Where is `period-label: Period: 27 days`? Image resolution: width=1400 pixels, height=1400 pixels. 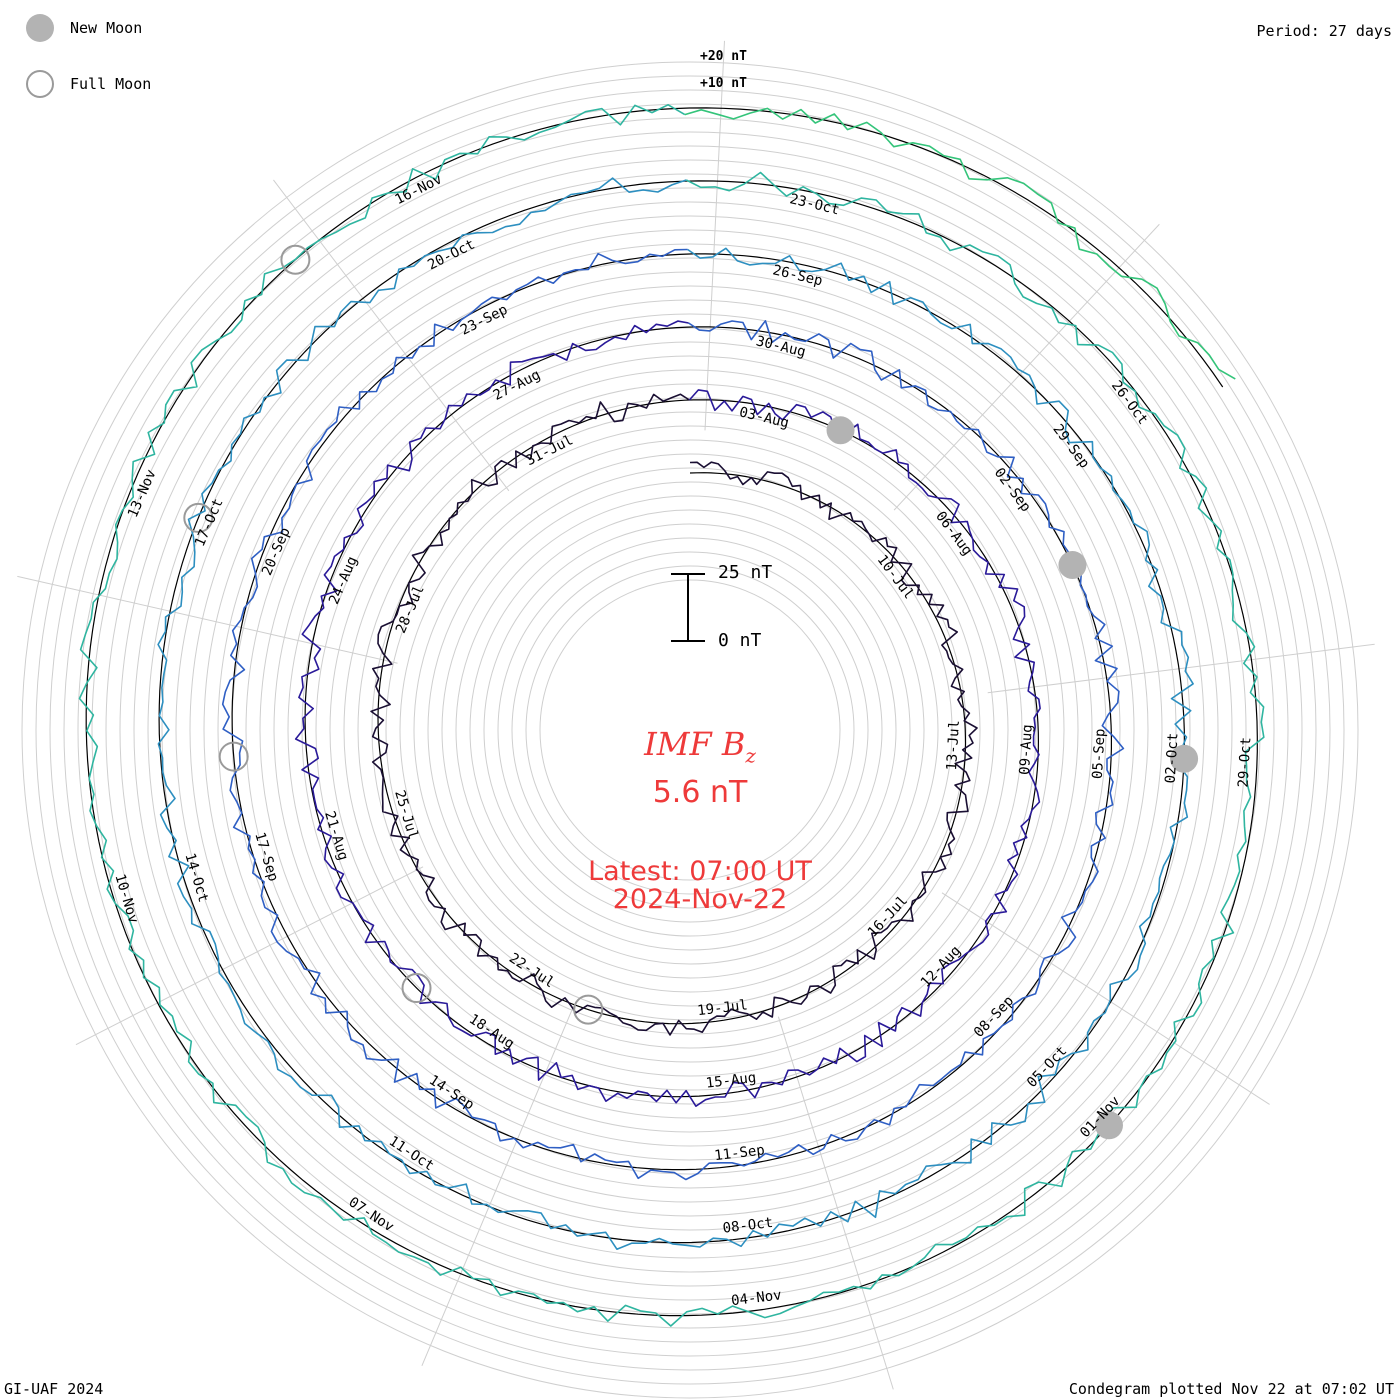
period-label: Period: 27 days is located at coordinates (1324, 31).